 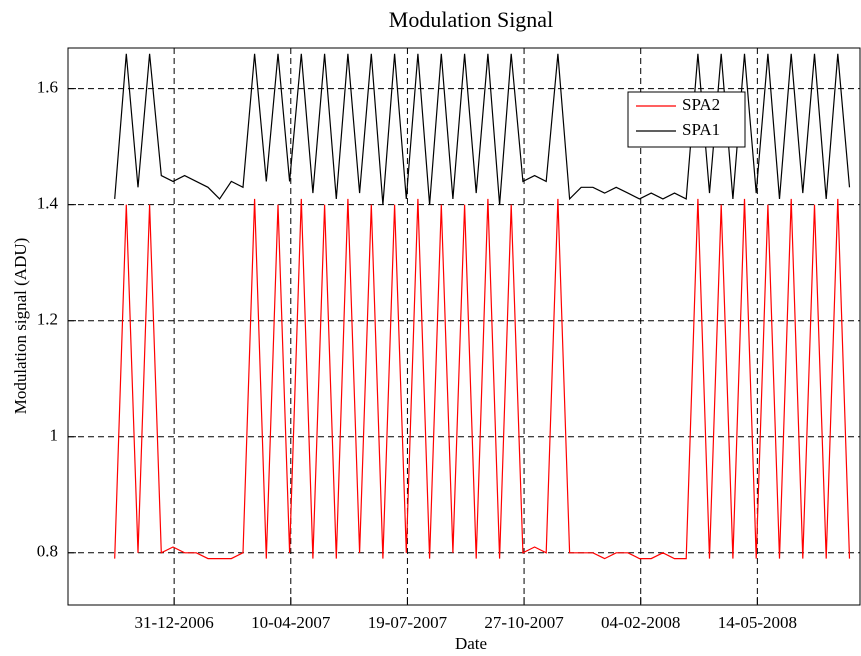 I want to click on chart-title: Modulation Signal, so click(x=471, y=19).